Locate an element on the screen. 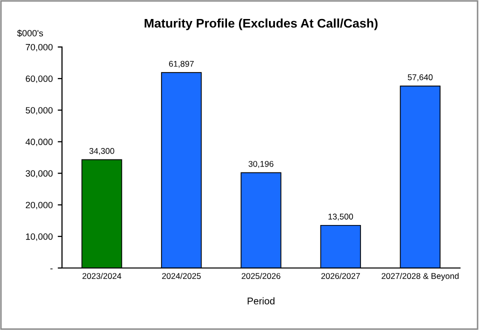 This screenshot has width=479, height=330. y-tick-label: 30,000 is located at coordinates (39, 174).